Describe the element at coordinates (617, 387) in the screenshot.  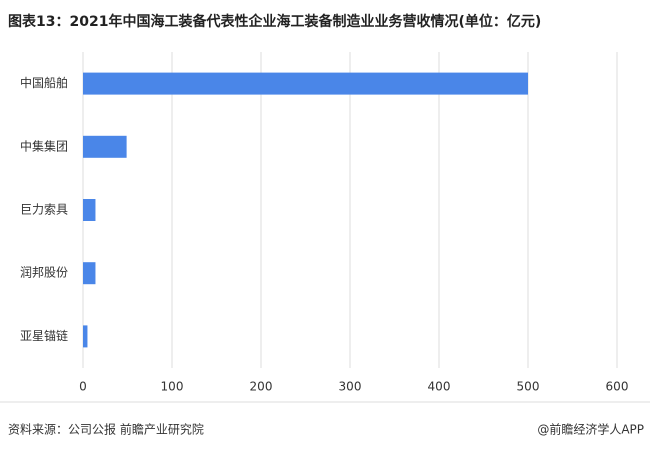
I see `x-tick-label: 600` at that location.